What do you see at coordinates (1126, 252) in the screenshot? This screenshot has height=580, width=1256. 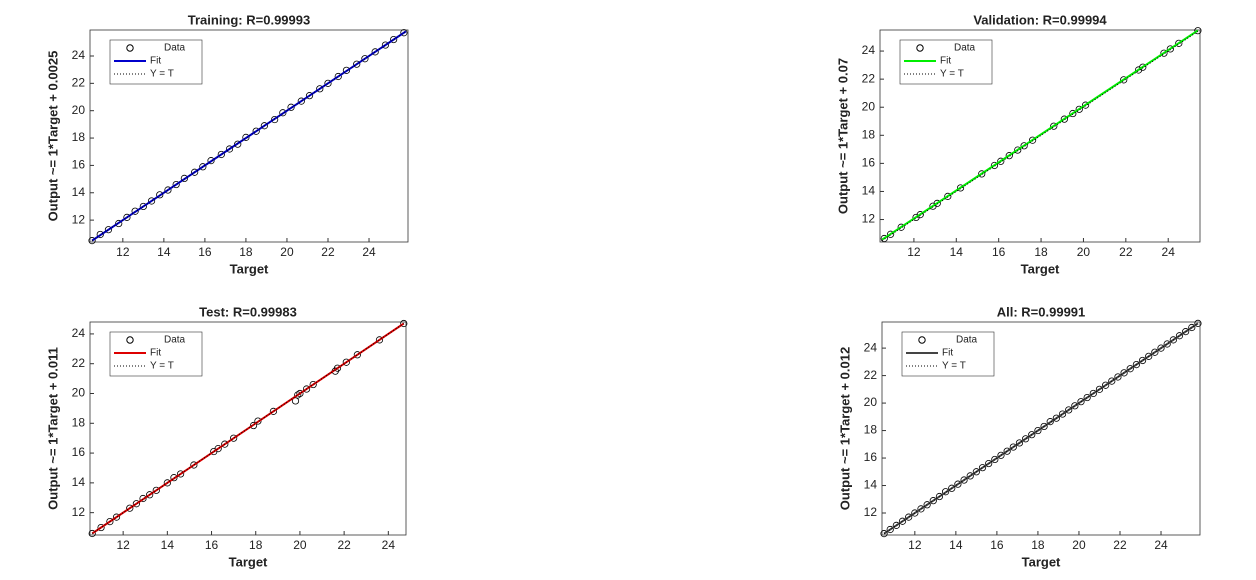 I see `x-tick-label: 22` at bounding box center [1126, 252].